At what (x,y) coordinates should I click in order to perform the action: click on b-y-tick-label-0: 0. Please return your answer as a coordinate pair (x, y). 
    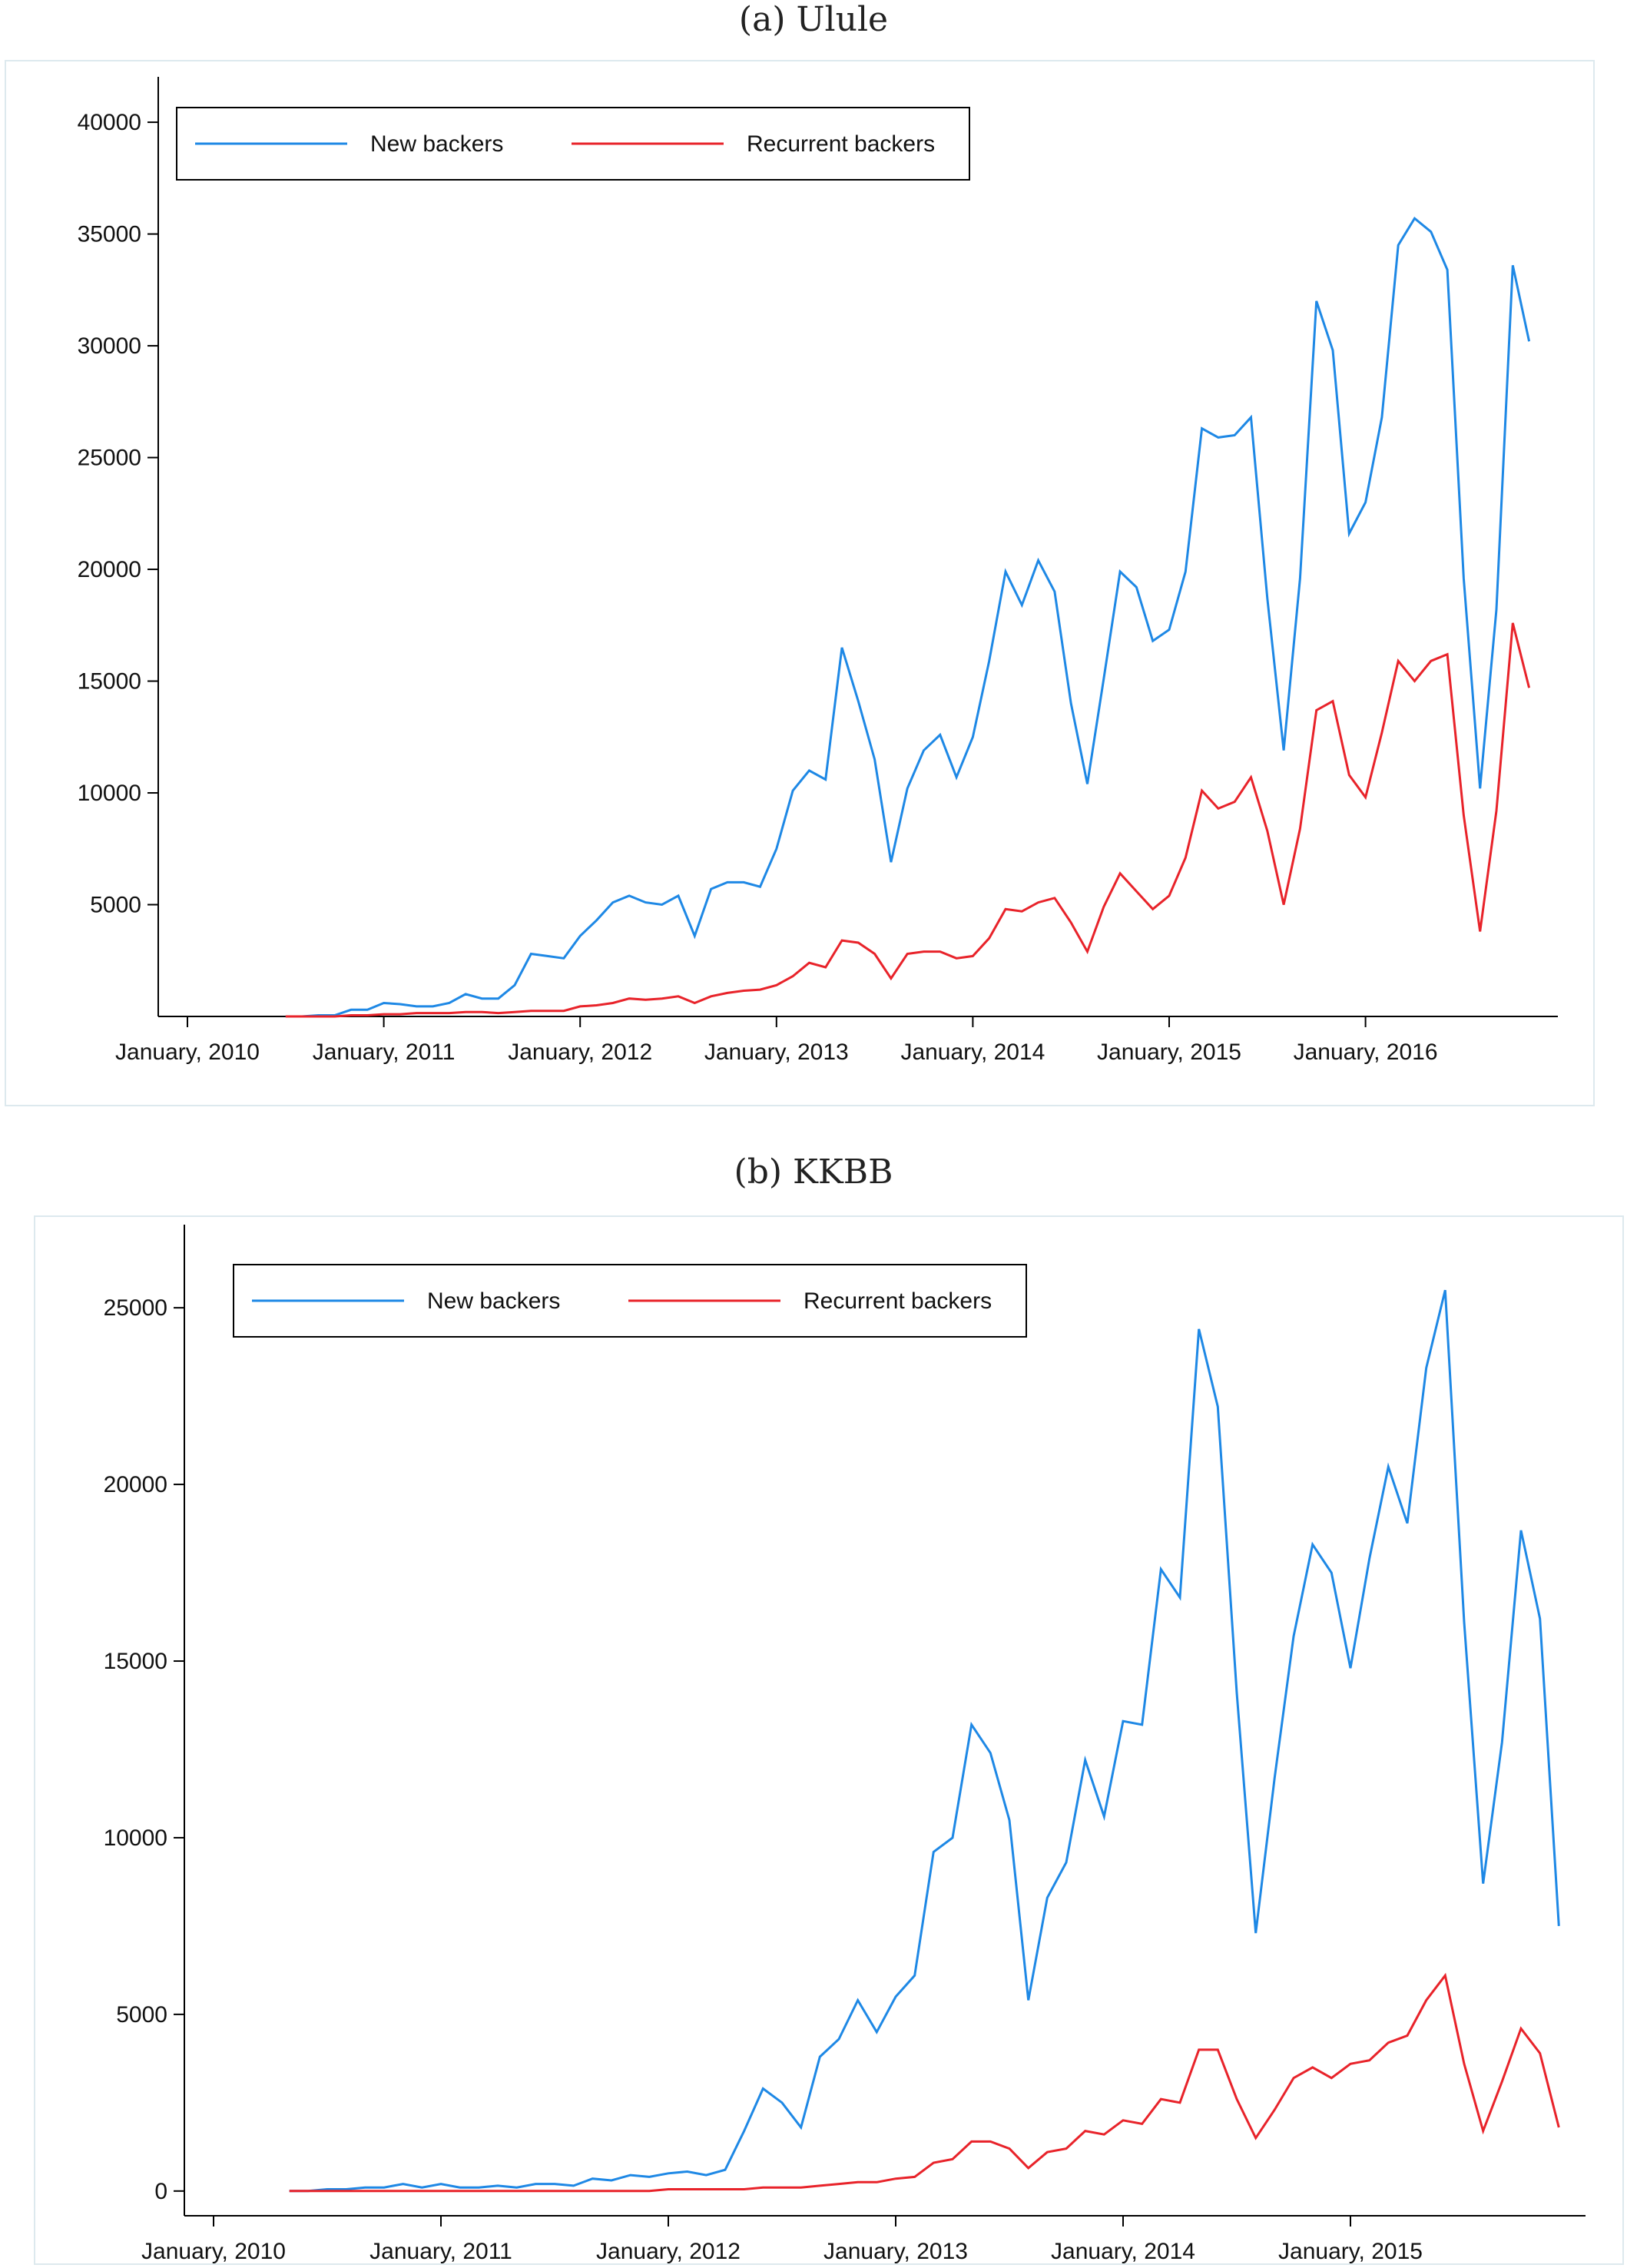
    Looking at the image, I should click on (160, 2191).